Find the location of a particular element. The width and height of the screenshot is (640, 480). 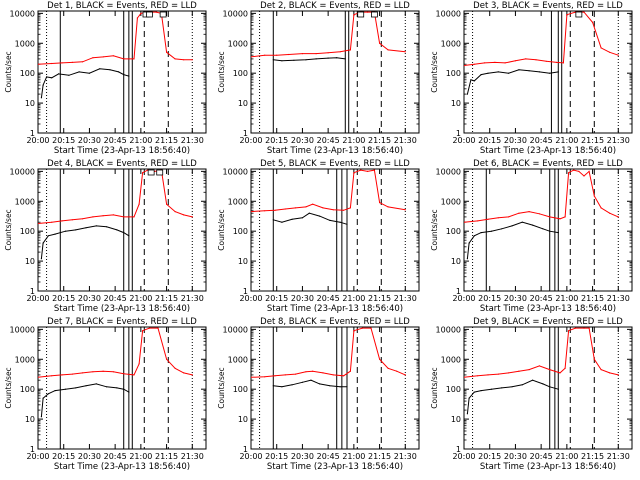

x-tick-label: 21:30 is located at coordinates (192, 140).